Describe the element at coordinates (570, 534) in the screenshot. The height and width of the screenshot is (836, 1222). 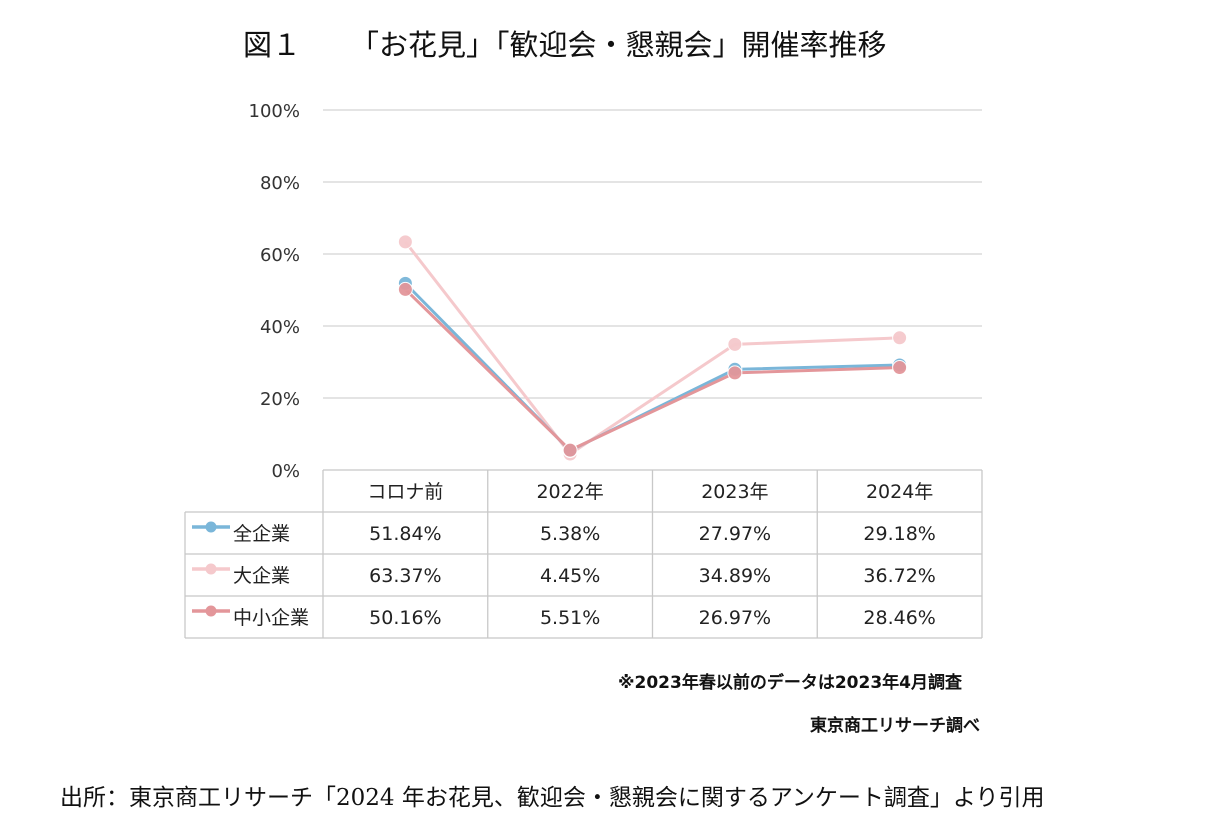
I see `data-label: 5.38%` at that location.